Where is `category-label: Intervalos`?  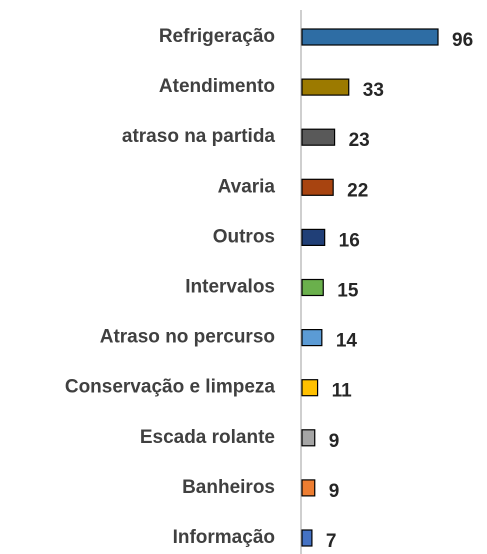 category-label: Intervalos is located at coordinates (230, 287).